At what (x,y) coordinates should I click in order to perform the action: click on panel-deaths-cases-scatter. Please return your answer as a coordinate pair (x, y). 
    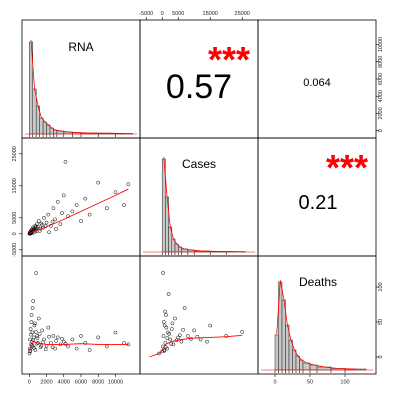
    Looking at the image, I should click on (199, 315).